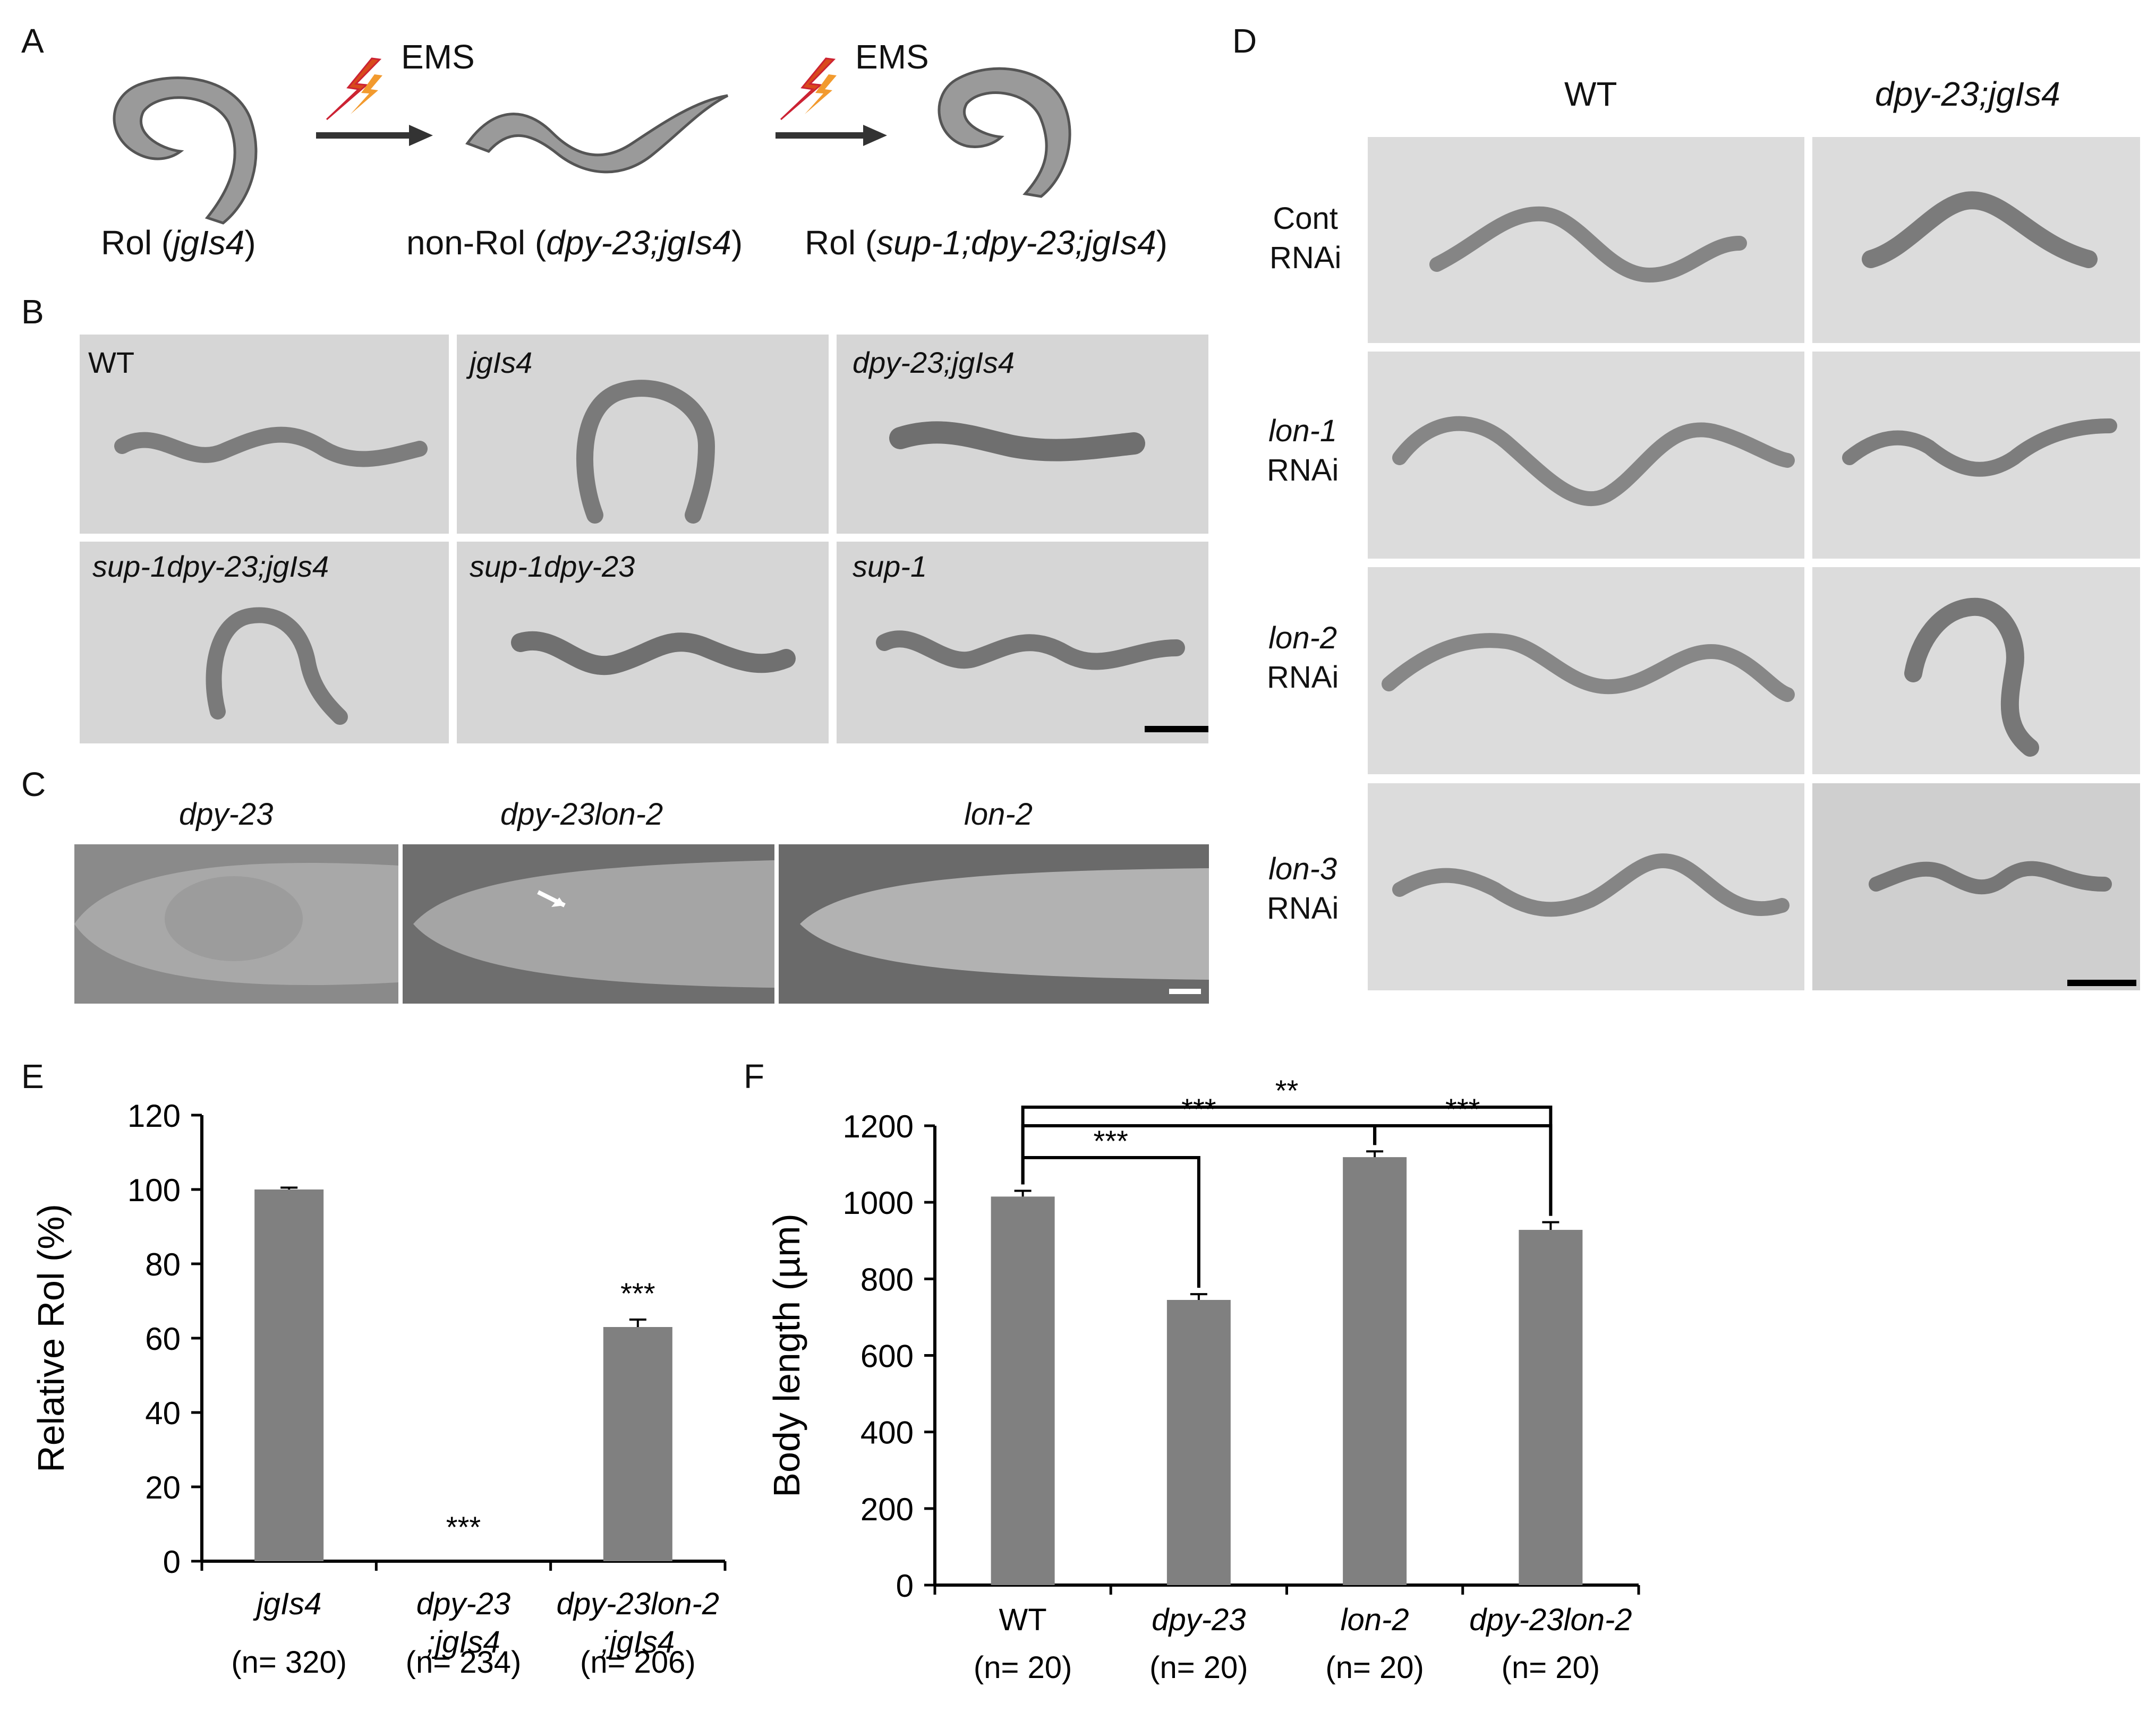  I want to click on panel-c-label-2: dpy-23lon-2, so click(581, 814).